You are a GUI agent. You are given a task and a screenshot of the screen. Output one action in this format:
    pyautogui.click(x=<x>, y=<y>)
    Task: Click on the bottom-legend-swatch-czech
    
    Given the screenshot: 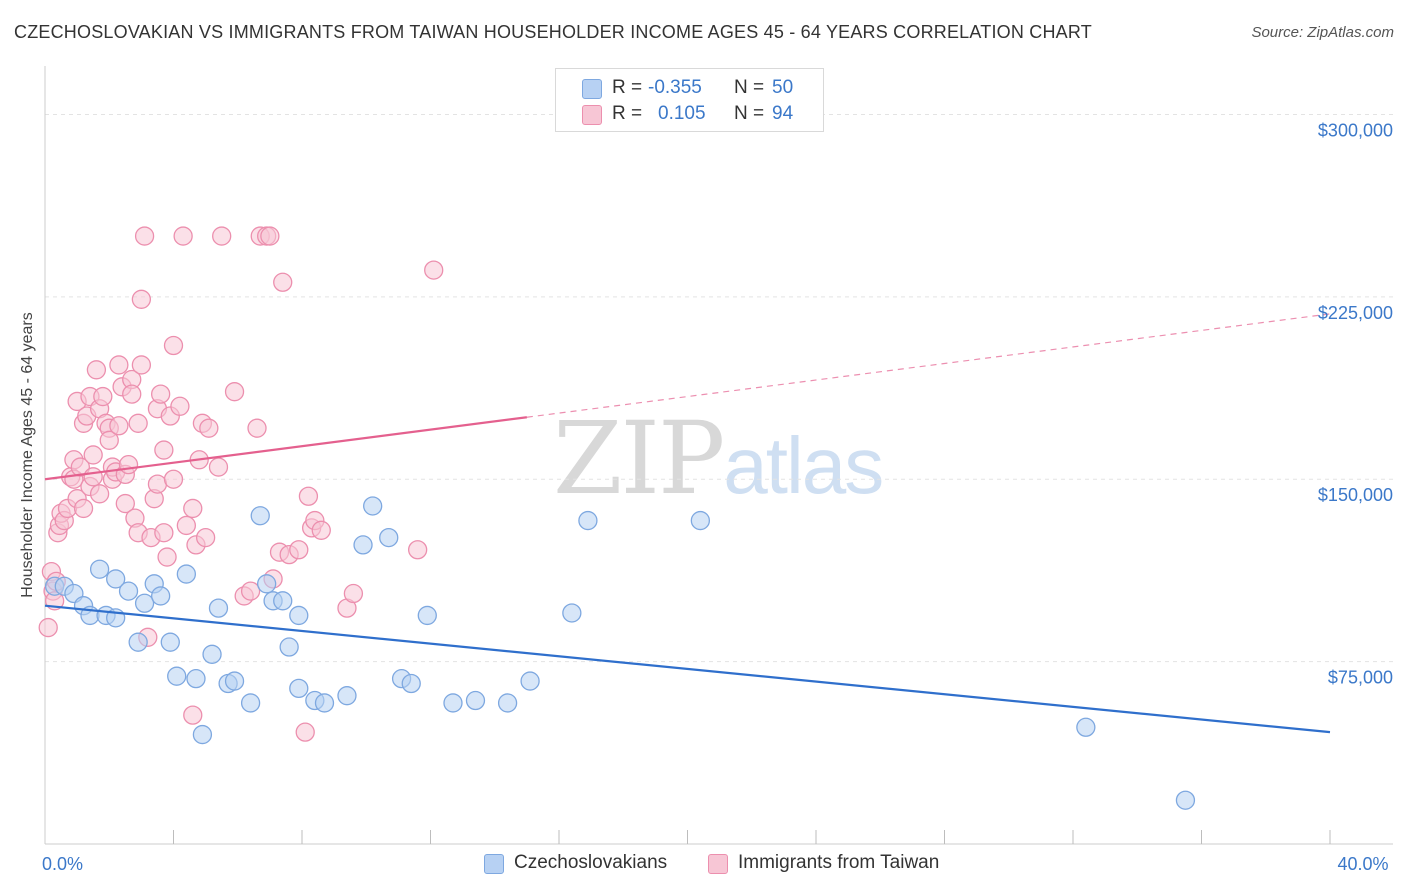 What is the action you would take?
    pyautogui.click(x=494, y=864)
    